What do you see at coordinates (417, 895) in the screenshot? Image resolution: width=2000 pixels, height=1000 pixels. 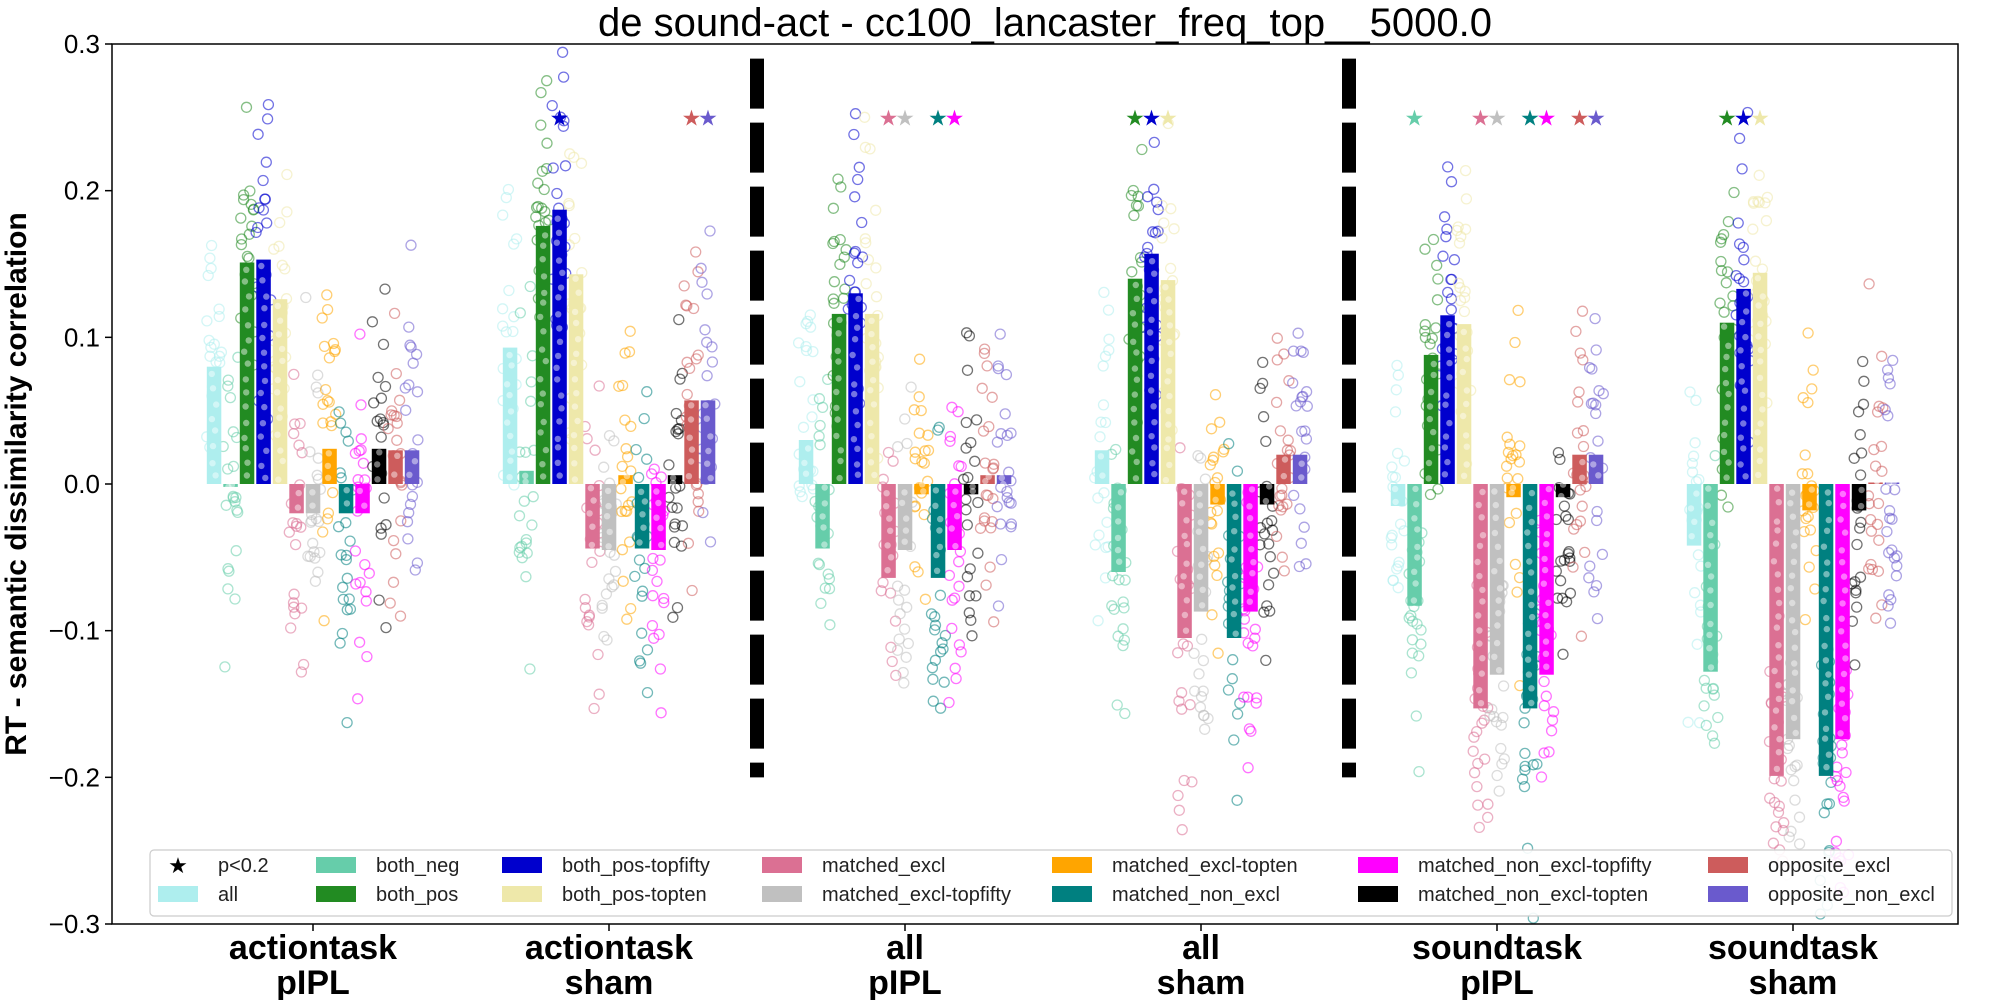 I see `legend-label: both_pos` at bounding box center [417, 895].